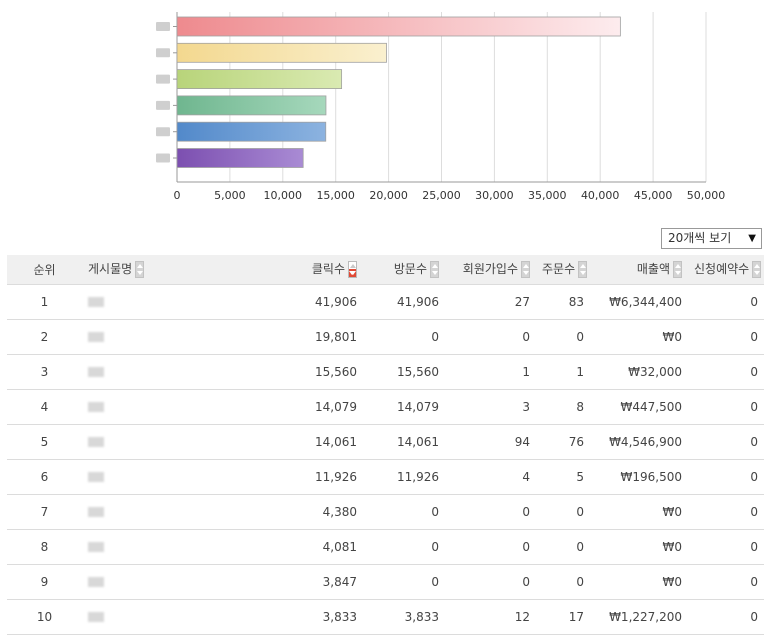  I want to click on table-row: 4 14,079 14,079 3 8 ₩447,500 0, so click(385, 407).